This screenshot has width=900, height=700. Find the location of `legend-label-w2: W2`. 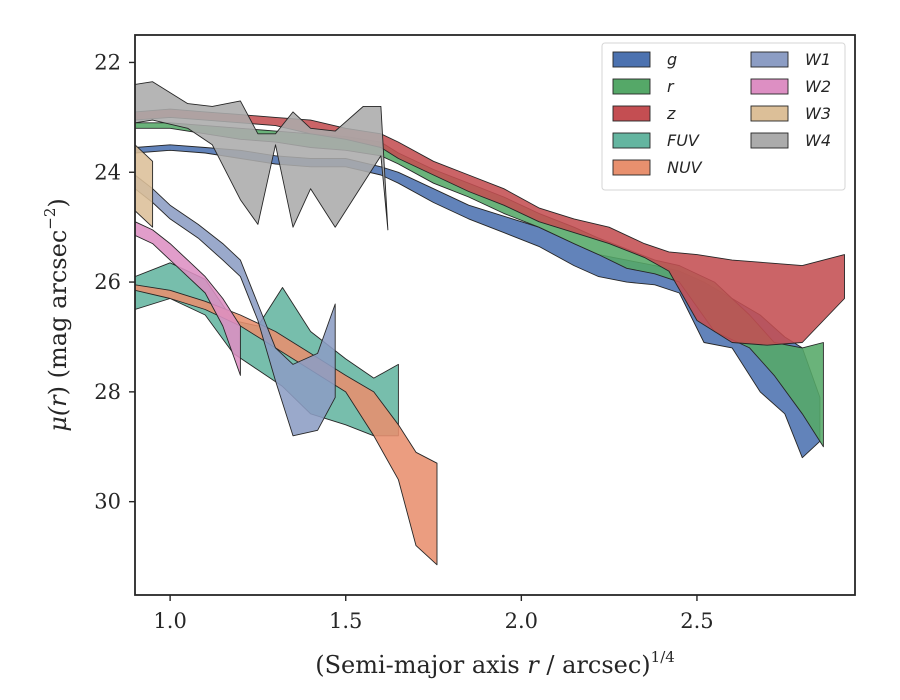

legend-label-w2: W2 is located at coordinates (818, 86).